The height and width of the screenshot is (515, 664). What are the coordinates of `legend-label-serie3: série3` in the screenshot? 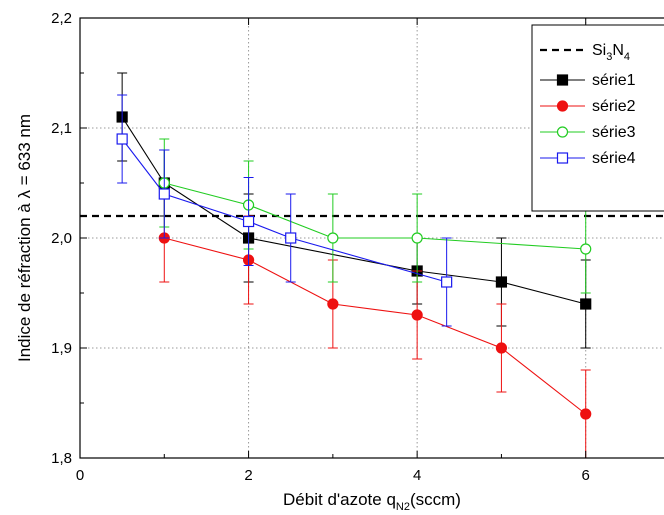 It's located at (614, 132).